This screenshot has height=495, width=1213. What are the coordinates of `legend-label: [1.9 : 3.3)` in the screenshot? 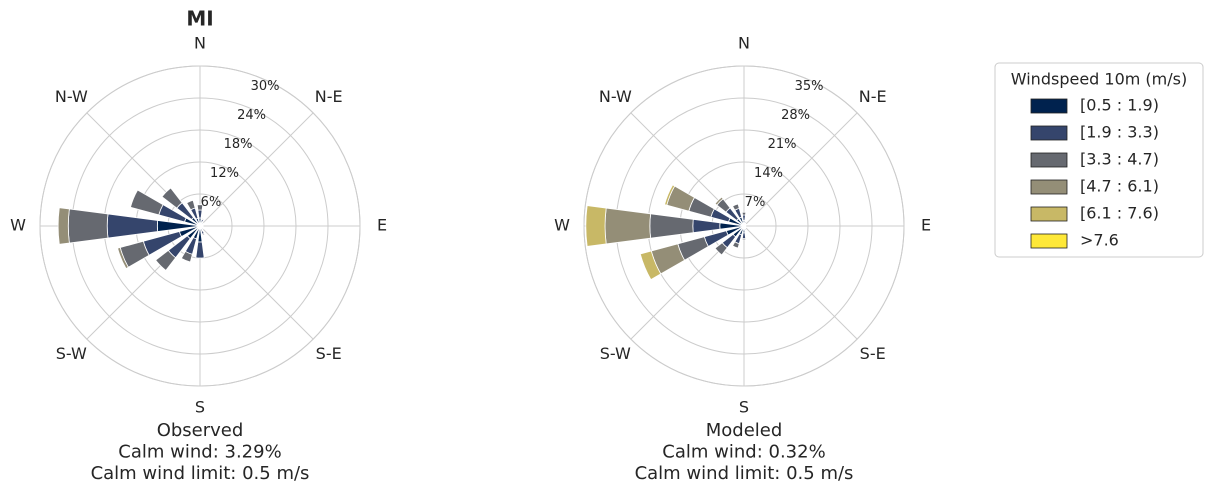 It's located at (1119, 132).